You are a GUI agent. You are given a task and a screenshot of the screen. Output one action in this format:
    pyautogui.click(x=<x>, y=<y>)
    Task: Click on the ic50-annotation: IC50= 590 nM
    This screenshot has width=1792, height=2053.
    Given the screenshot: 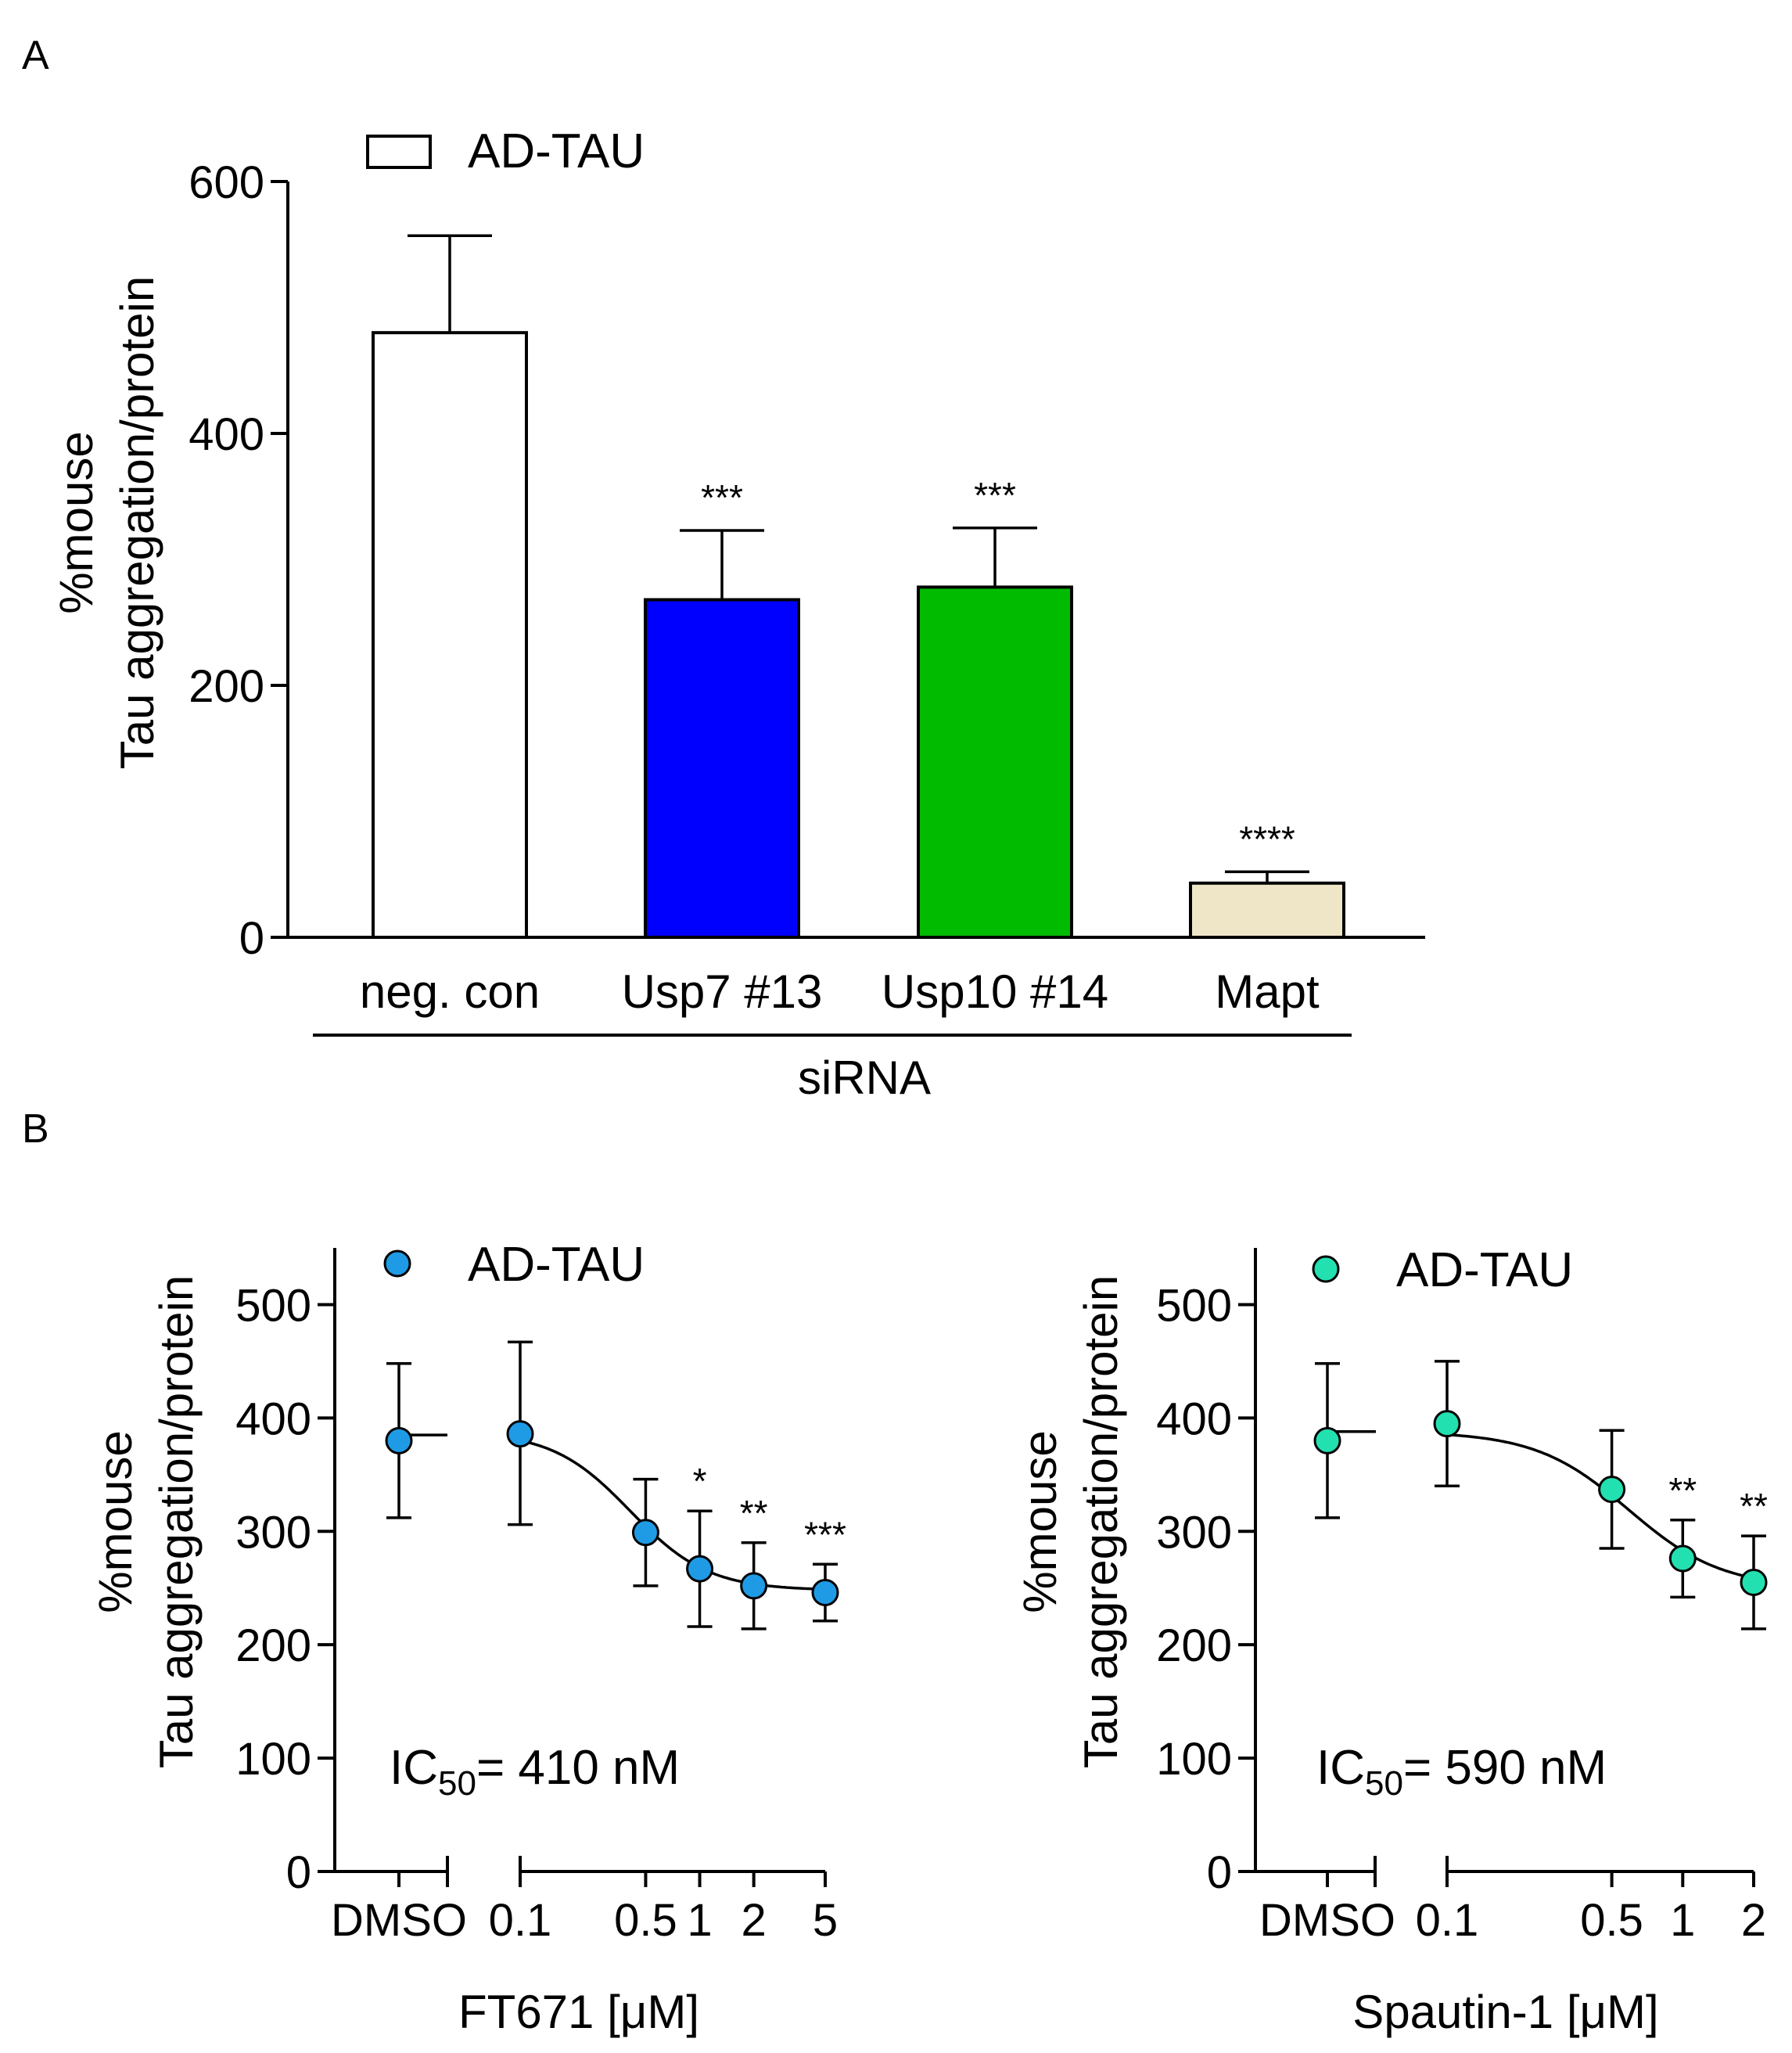 What is the action you would take?
    pyautogui.click(x=1461, y=1772)
    